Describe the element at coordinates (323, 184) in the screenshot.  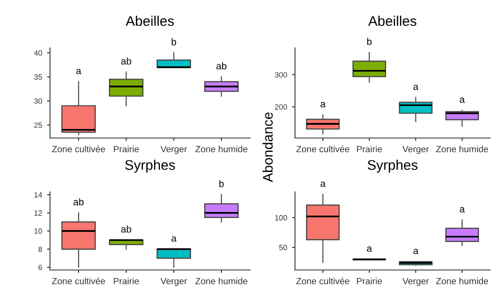
I see `text: a` at that location.